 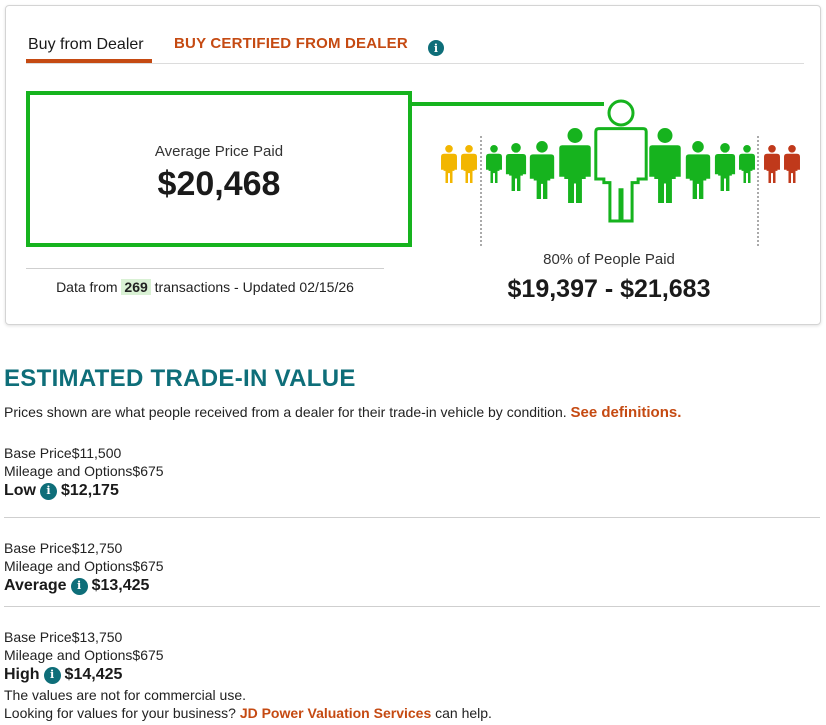 What do you see at coordinates (626, 412) in the screenshot?
I see `see-definitions-link: See definitions.` at bounding box center [626, 412].